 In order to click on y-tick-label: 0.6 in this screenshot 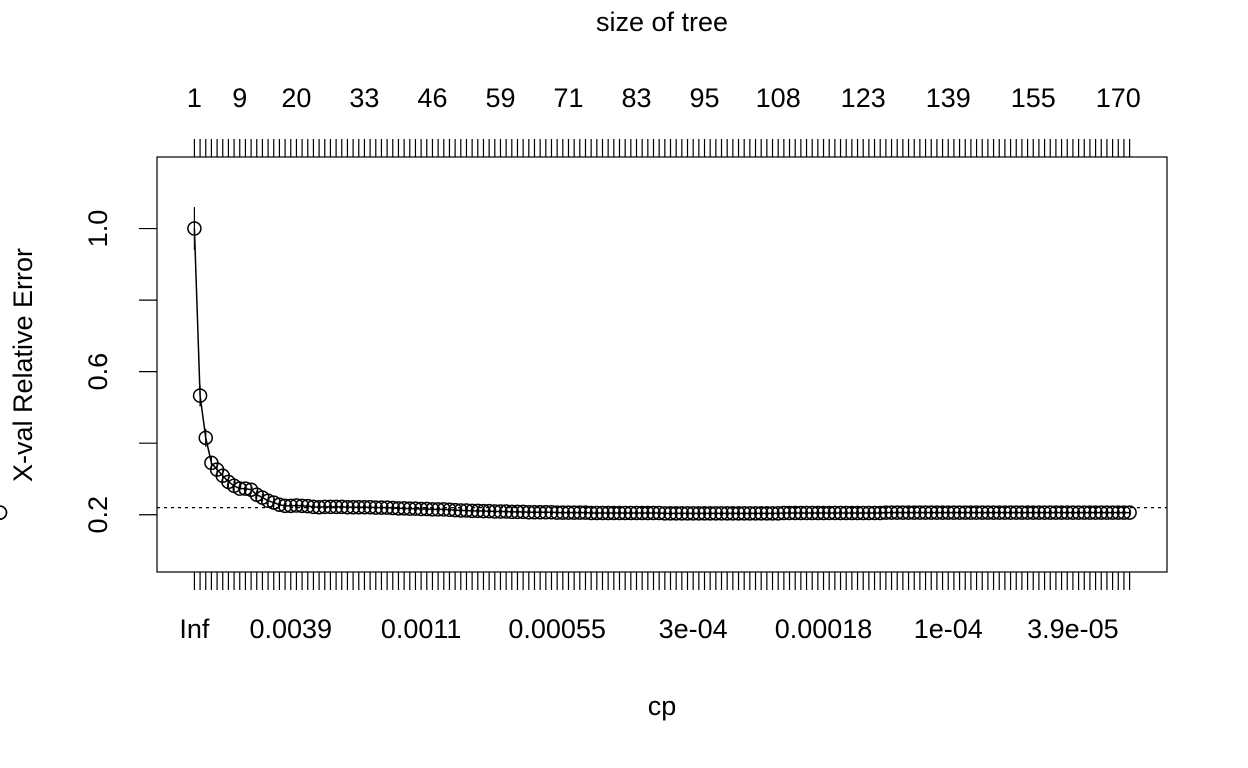, I will do `click(98, 372)`.